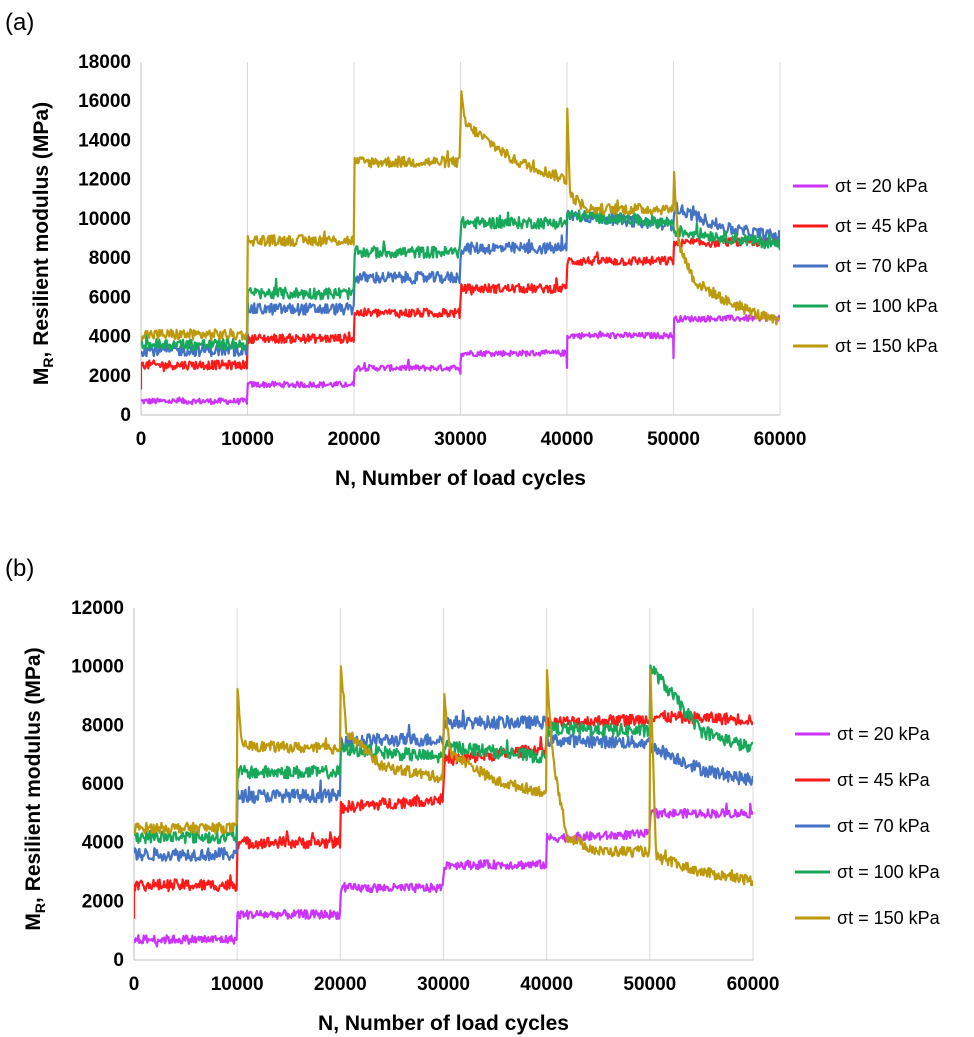  What do you see at coordinates (104, 62) in the screenshot?
I see `y-tick-label: 18000` at bounding box center [104, 62].